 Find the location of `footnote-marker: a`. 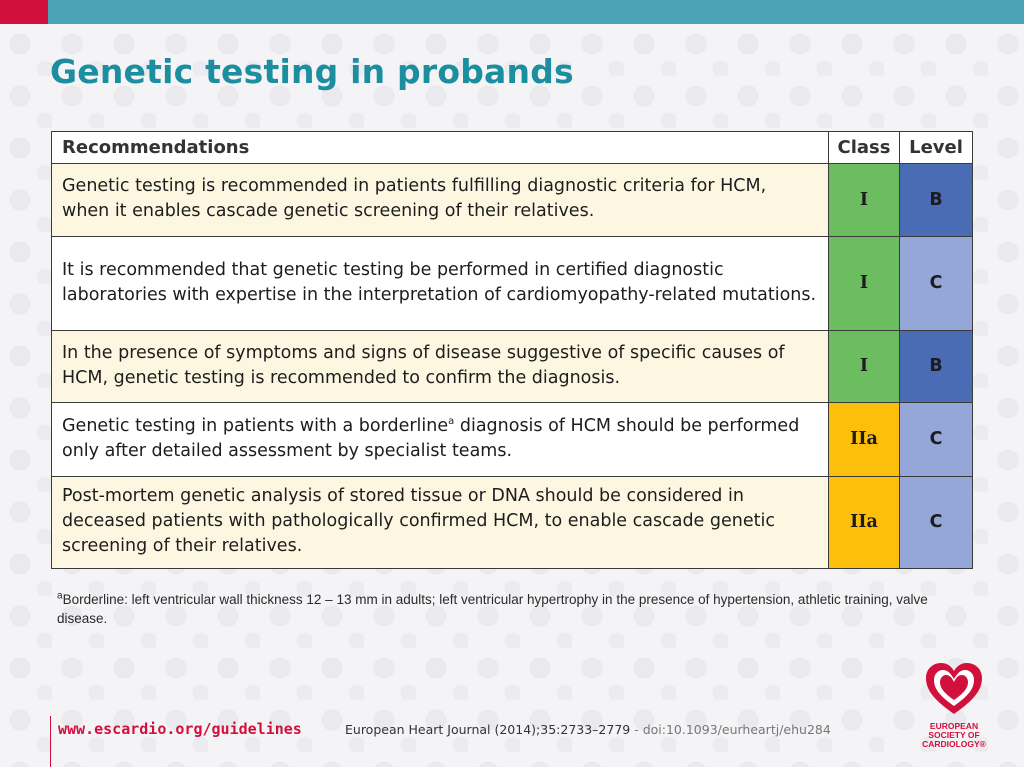

footnote-marker: a is located at coordinates (451, 421).